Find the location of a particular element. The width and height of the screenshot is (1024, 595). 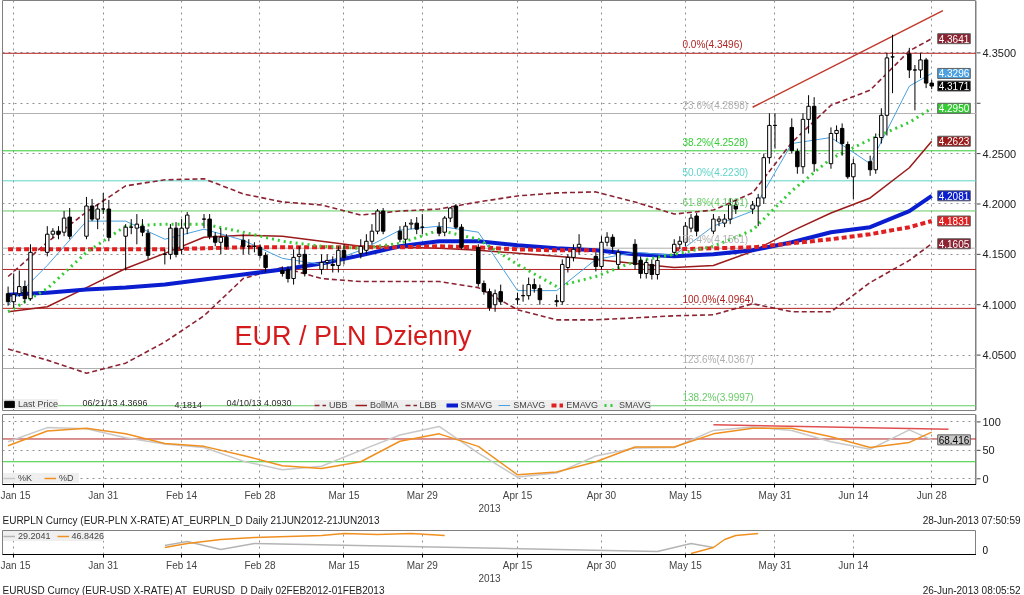

legend-label: %K is located at coordinates (25, 478).